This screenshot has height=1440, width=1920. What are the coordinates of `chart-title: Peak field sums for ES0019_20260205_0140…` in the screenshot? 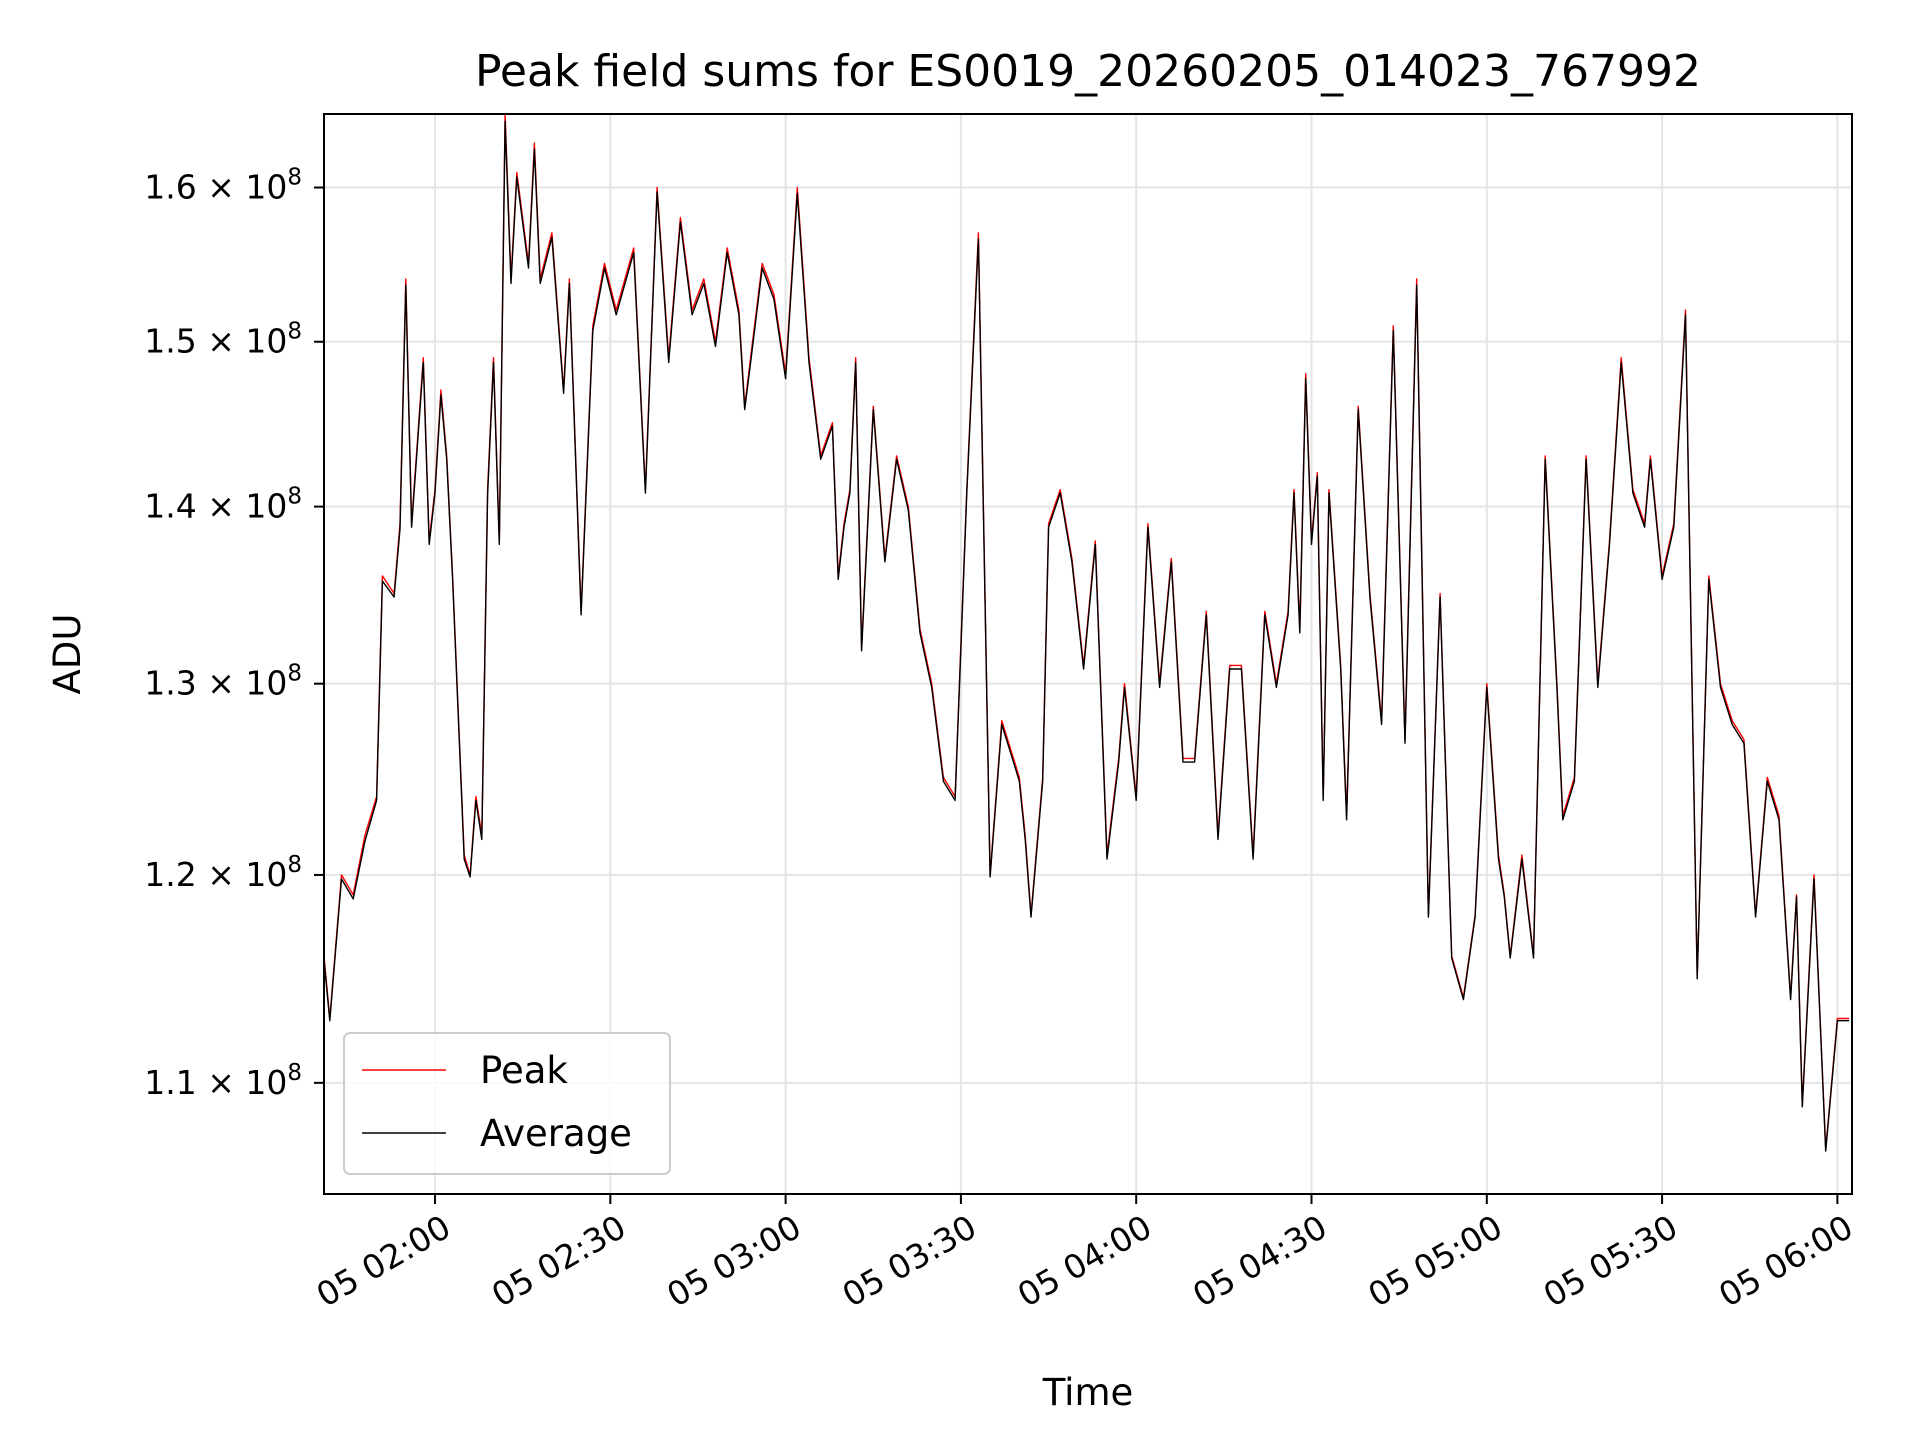 It's located at (1088, 71).